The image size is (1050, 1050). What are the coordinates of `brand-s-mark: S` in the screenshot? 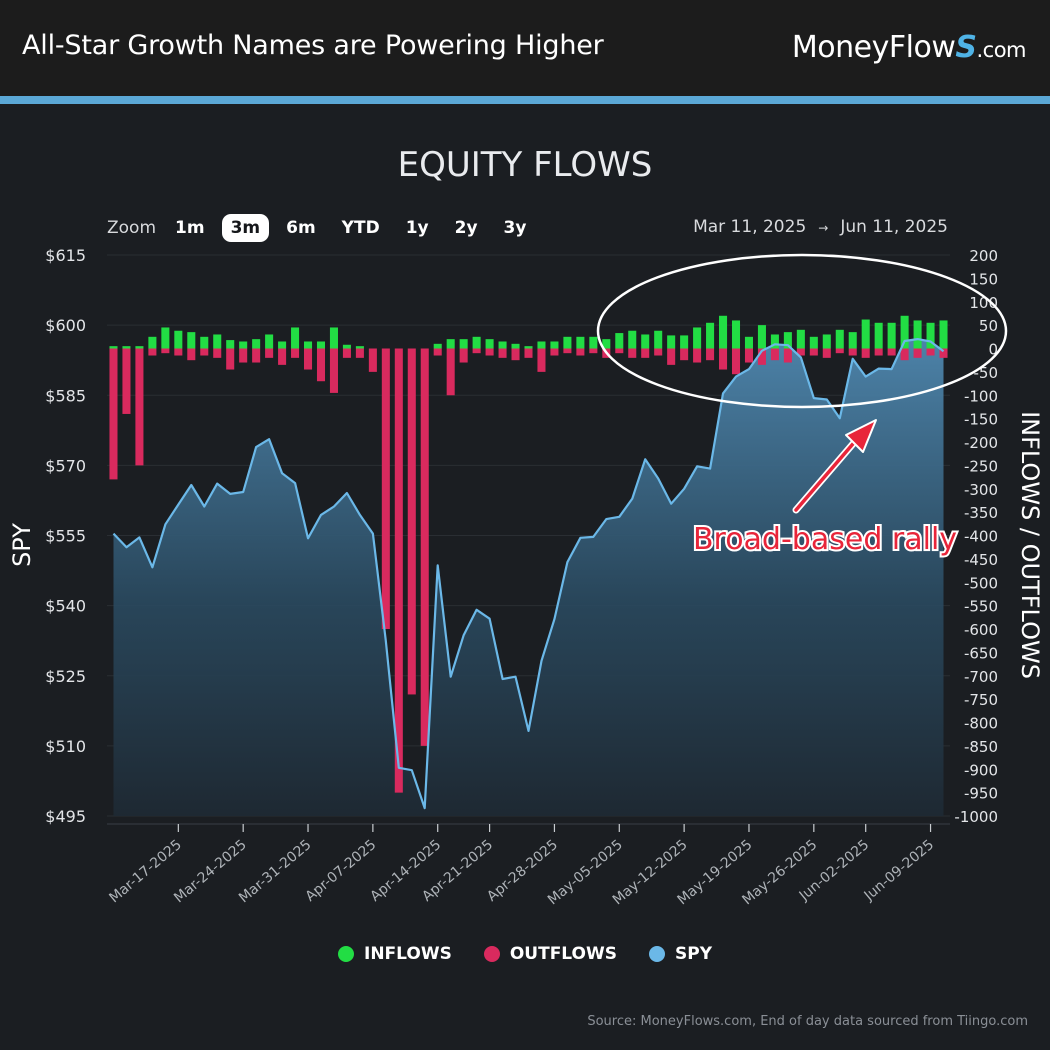 It's located at (966, 47).